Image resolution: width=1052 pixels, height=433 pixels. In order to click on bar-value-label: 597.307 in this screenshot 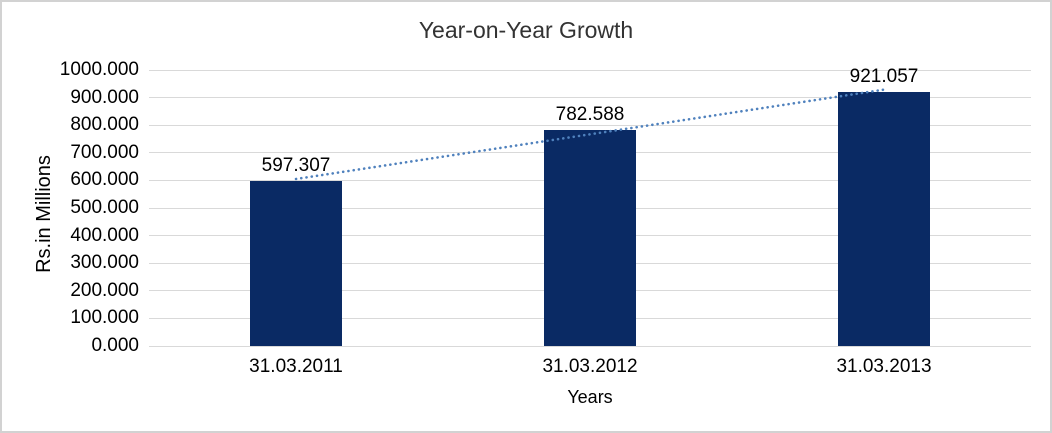, I will do `click(296, 166)`.